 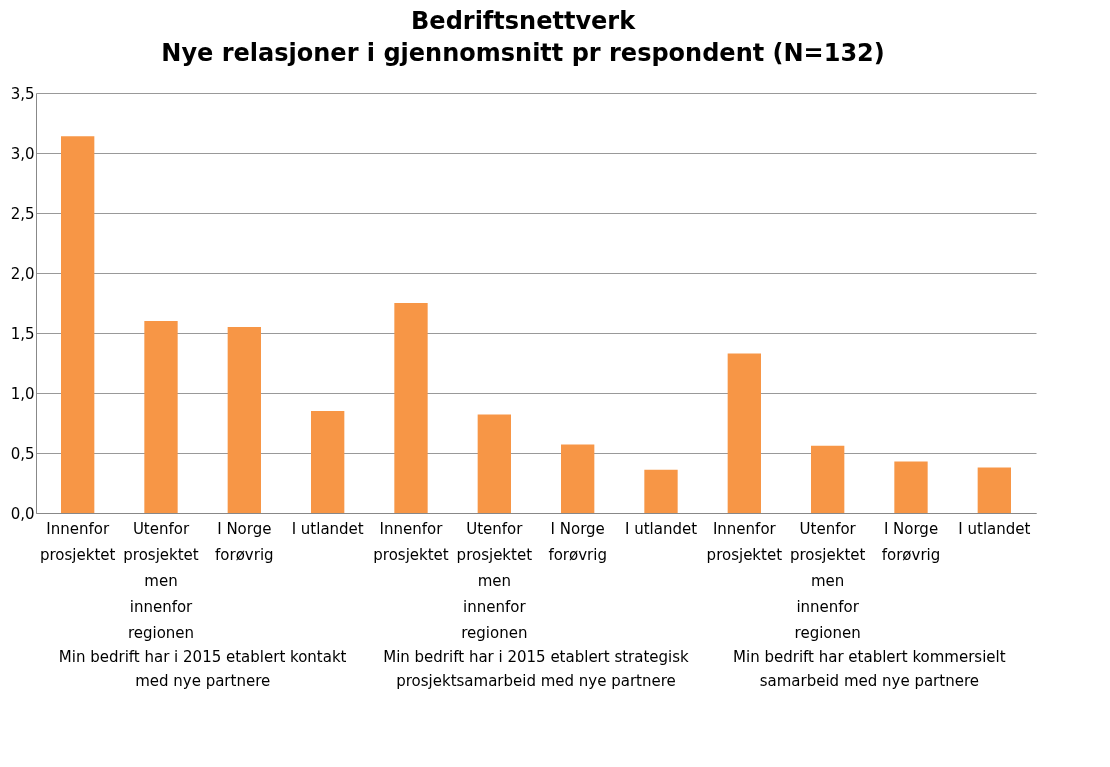 What do you see at coordinates (536, 669) in the screenshot?
I see `text: Min bedrift har i 2015 etablert strategisk prosjektsamarbeid med nye partnere` at bounding box center [536, 669].